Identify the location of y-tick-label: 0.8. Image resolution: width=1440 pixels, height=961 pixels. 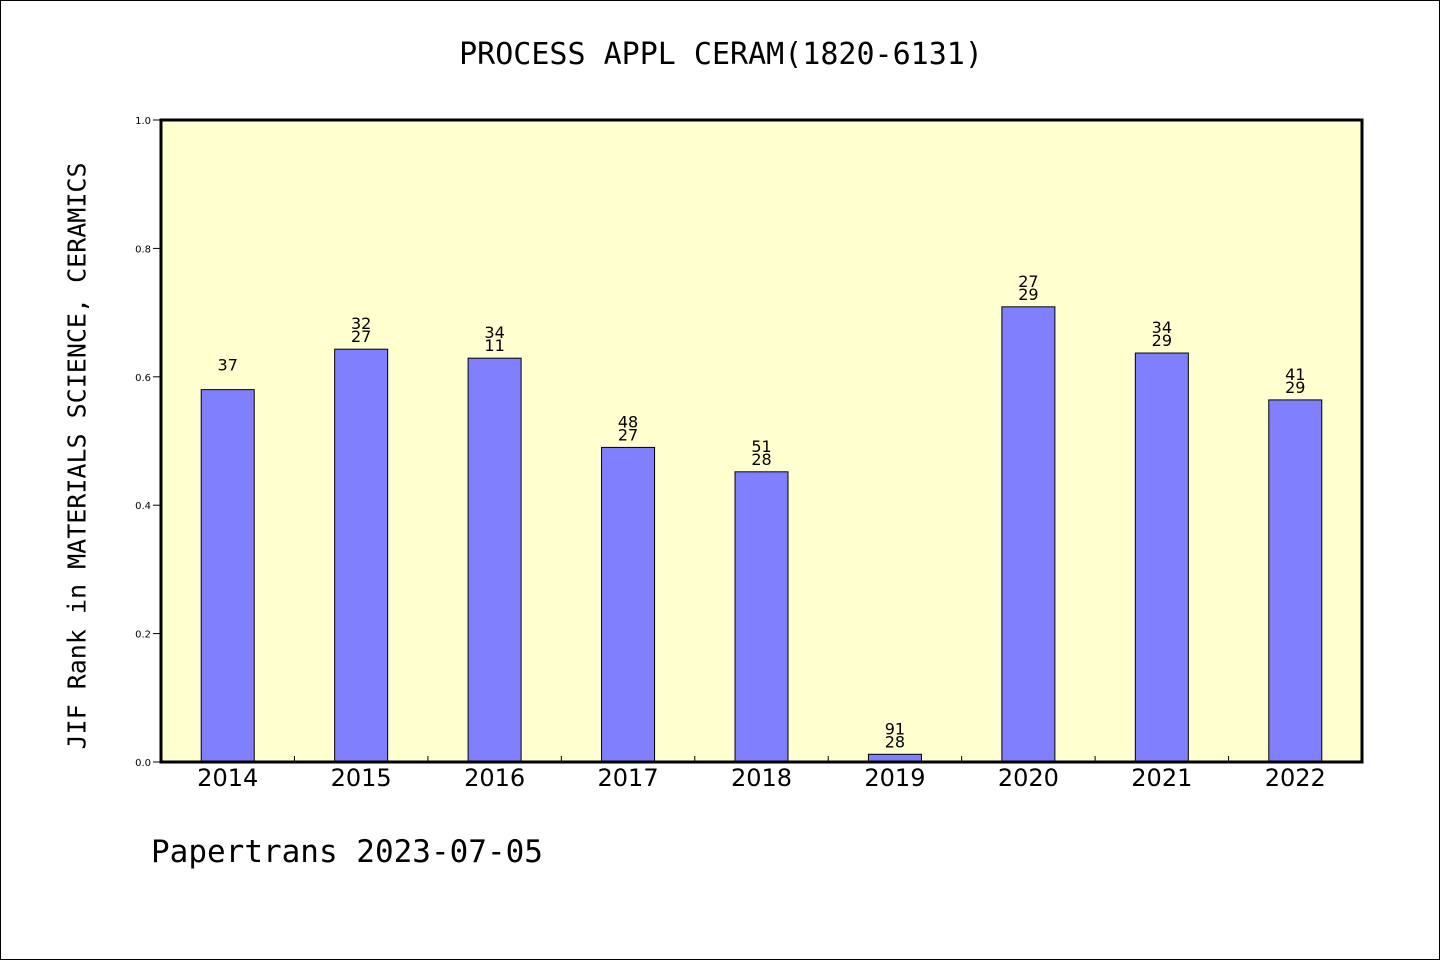
(143, 249).